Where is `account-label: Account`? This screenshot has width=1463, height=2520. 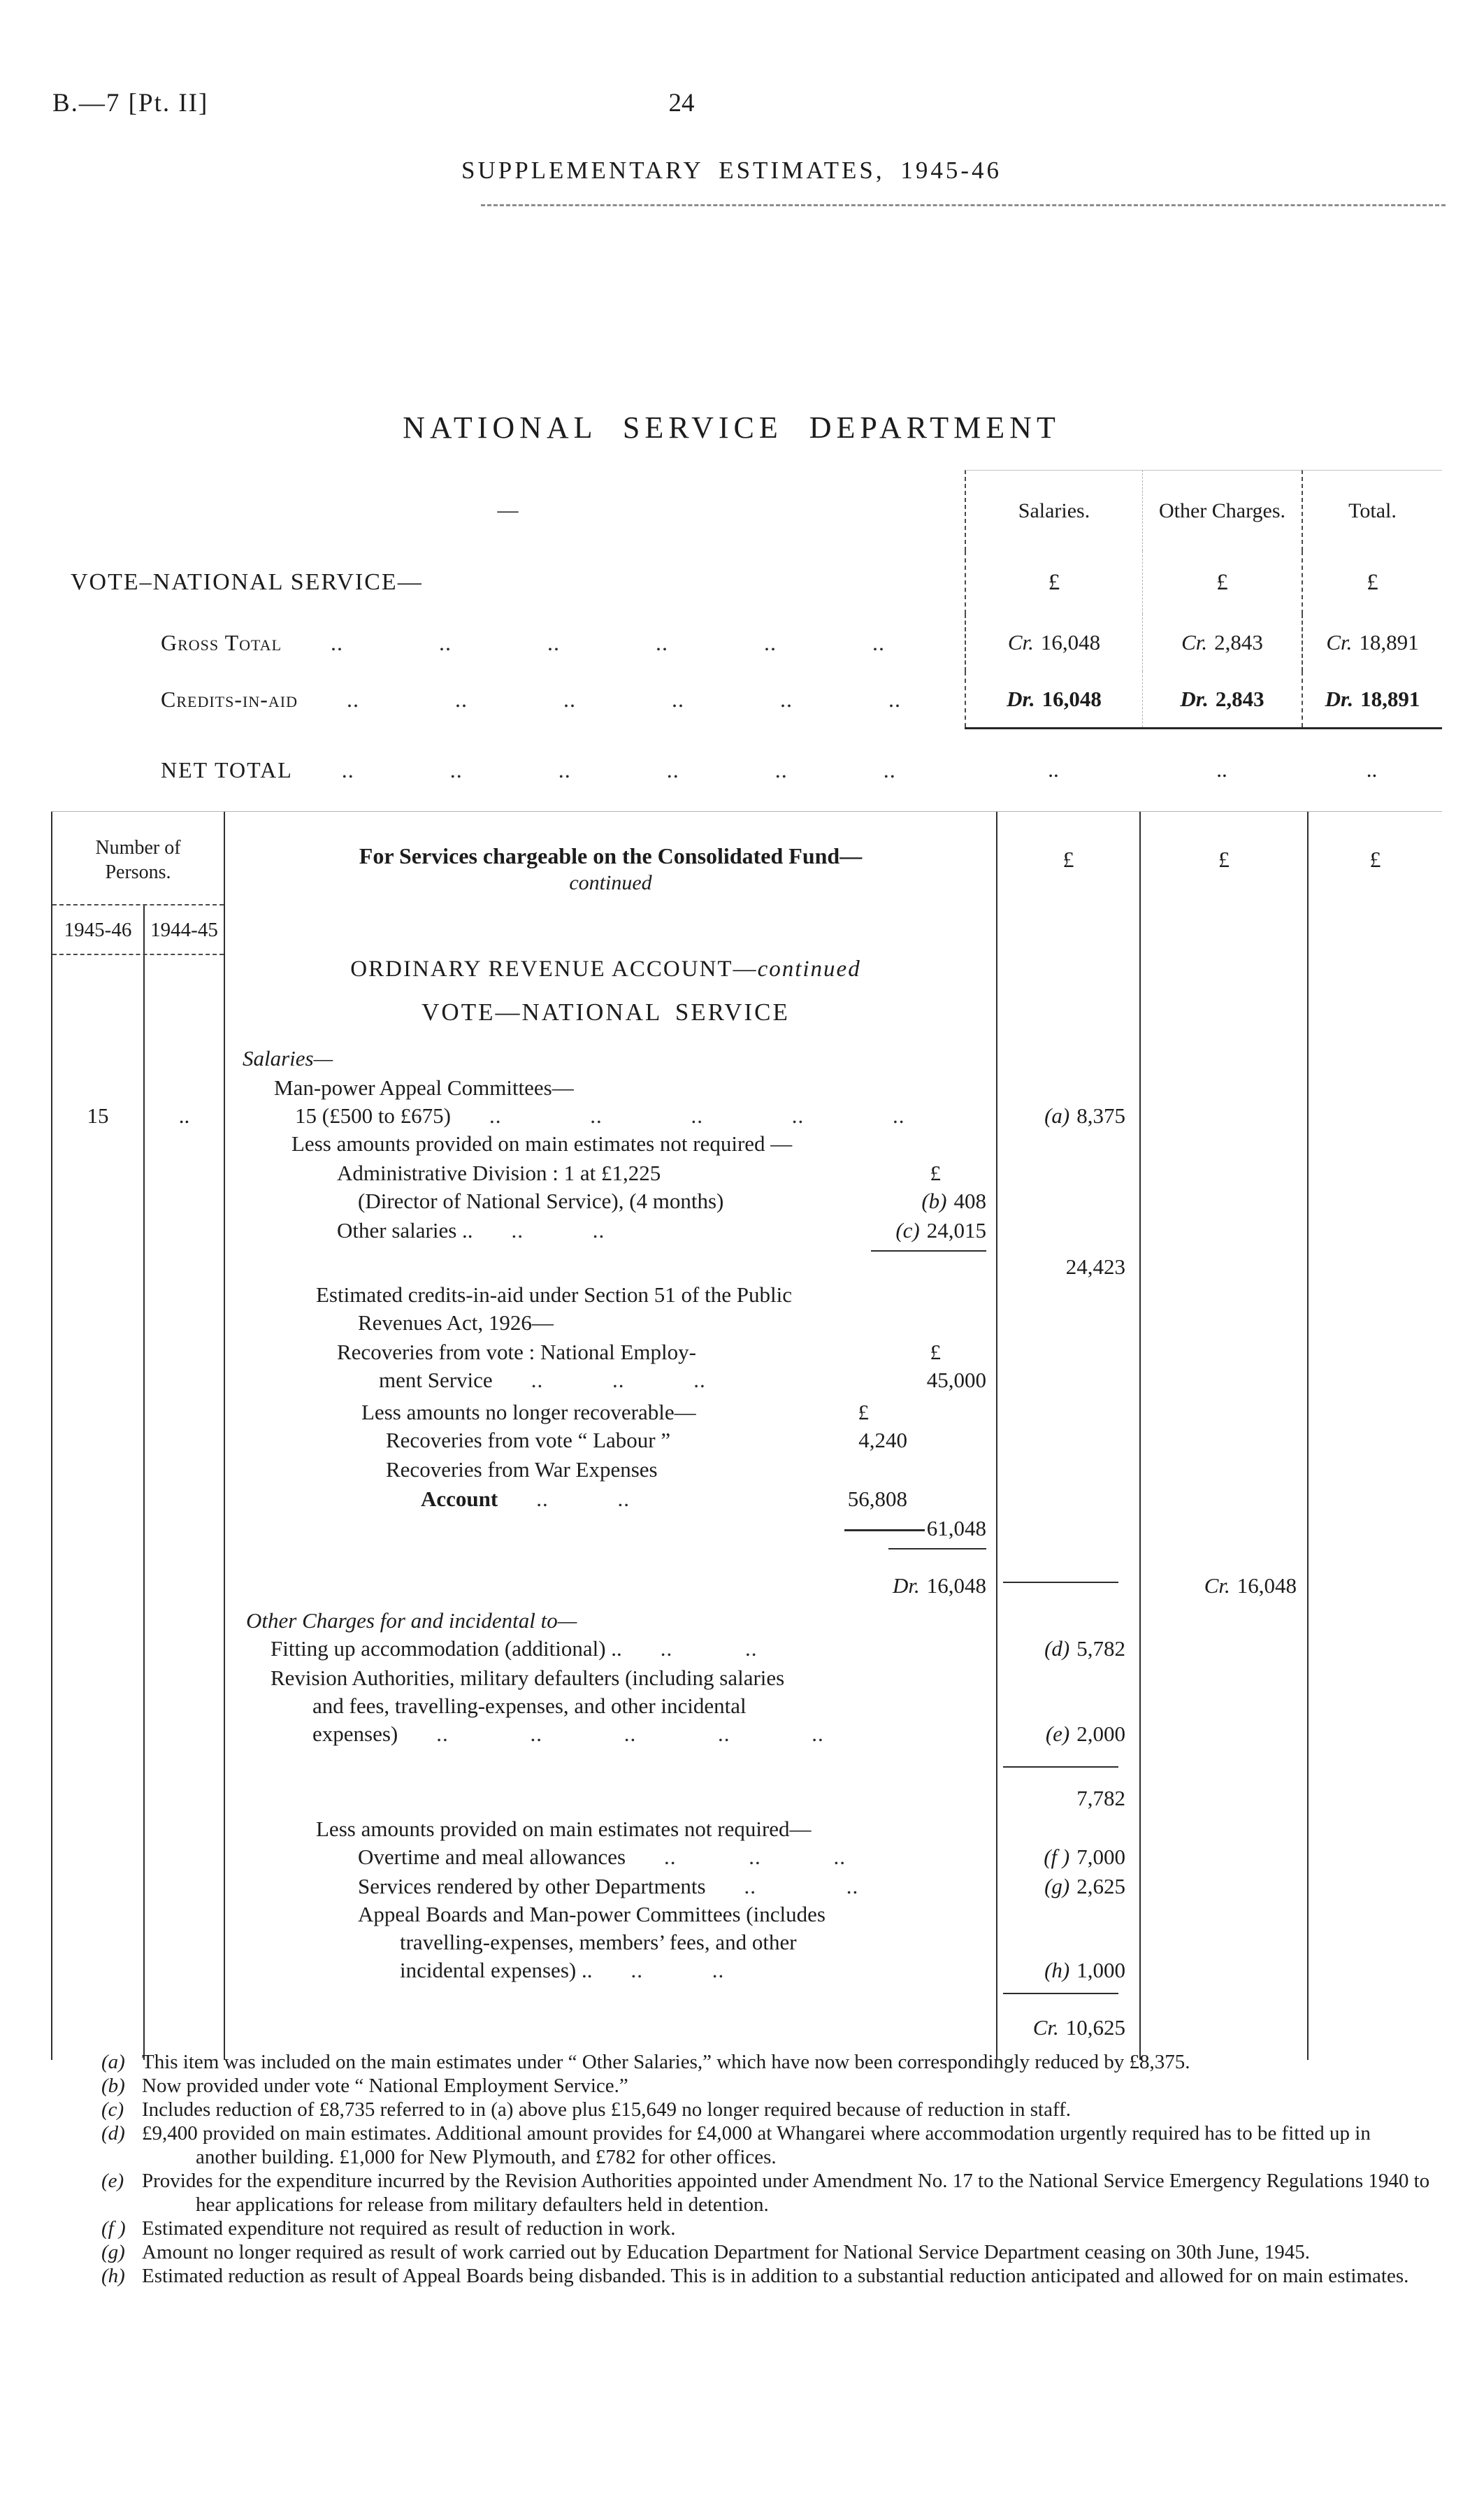 account-label: Account is located at coordinates (459, 1499).